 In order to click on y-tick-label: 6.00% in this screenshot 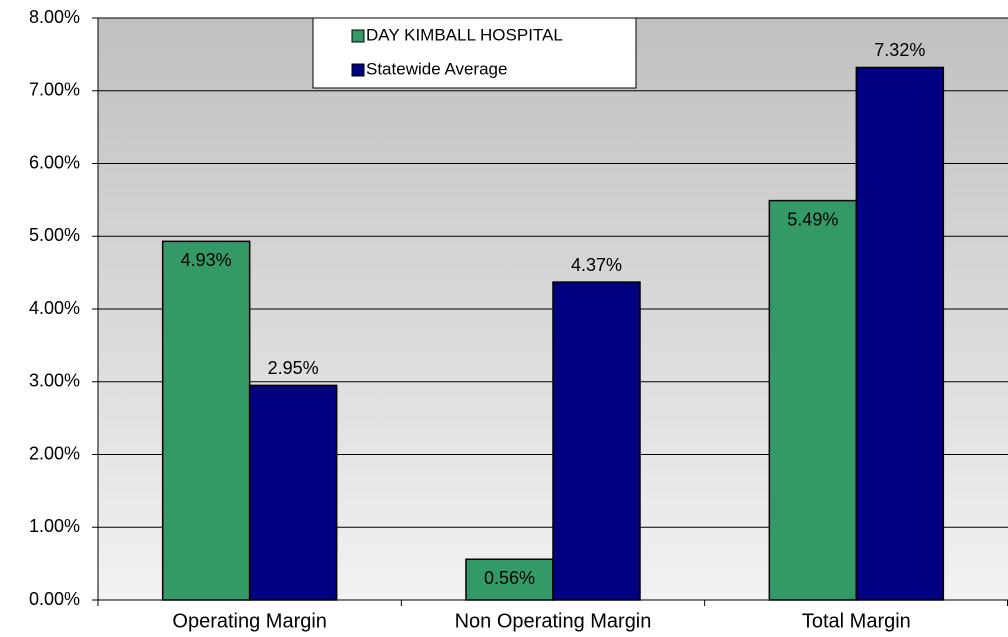, I will do `click(54, 162)`.